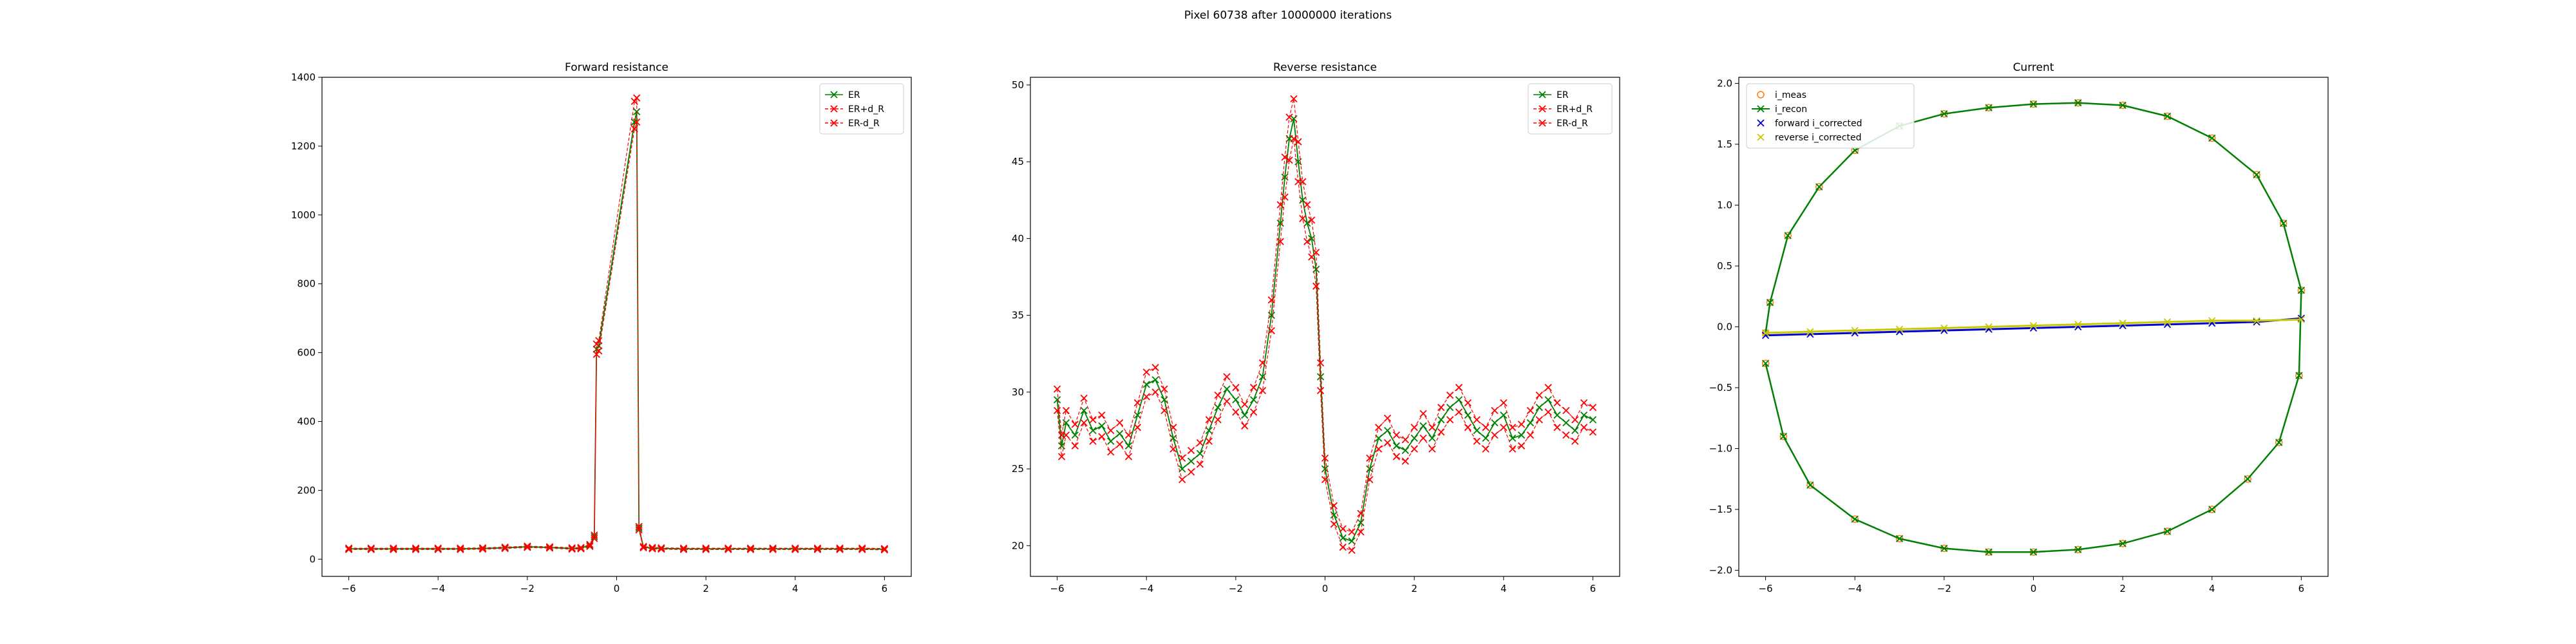 Image resolution: width=2576 pixels, height=644 pixels. What do you see at coordinates (866, 109) in the screenshot?
I see `legend-label: ER+d_R` at bounding box center [866, 109].